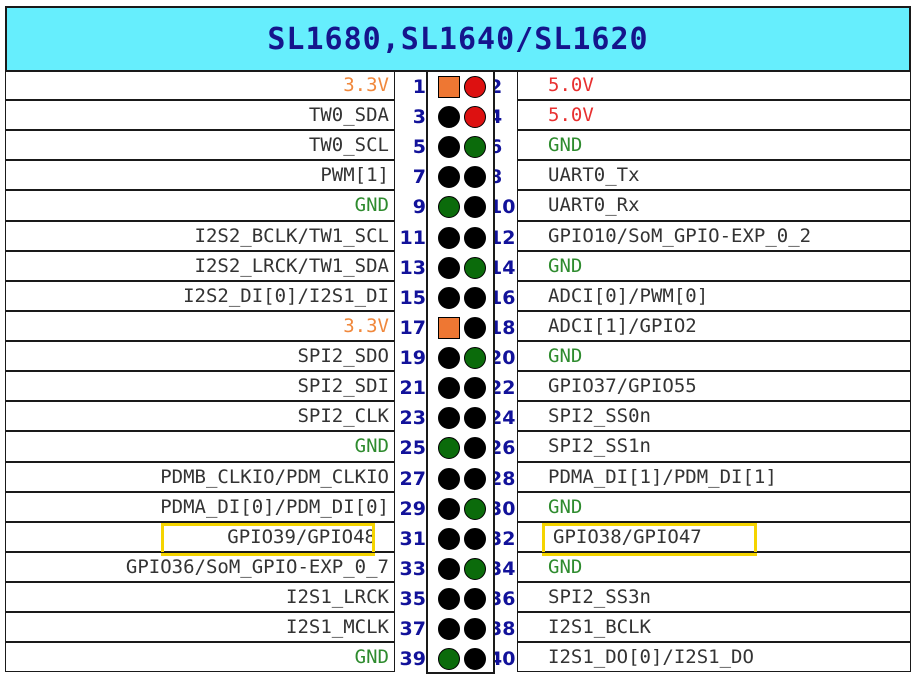 The height and width of the screenshot is (682, 917). I want to click on right-pin-label: GPIO37/GPIO55, so click(622, 386).